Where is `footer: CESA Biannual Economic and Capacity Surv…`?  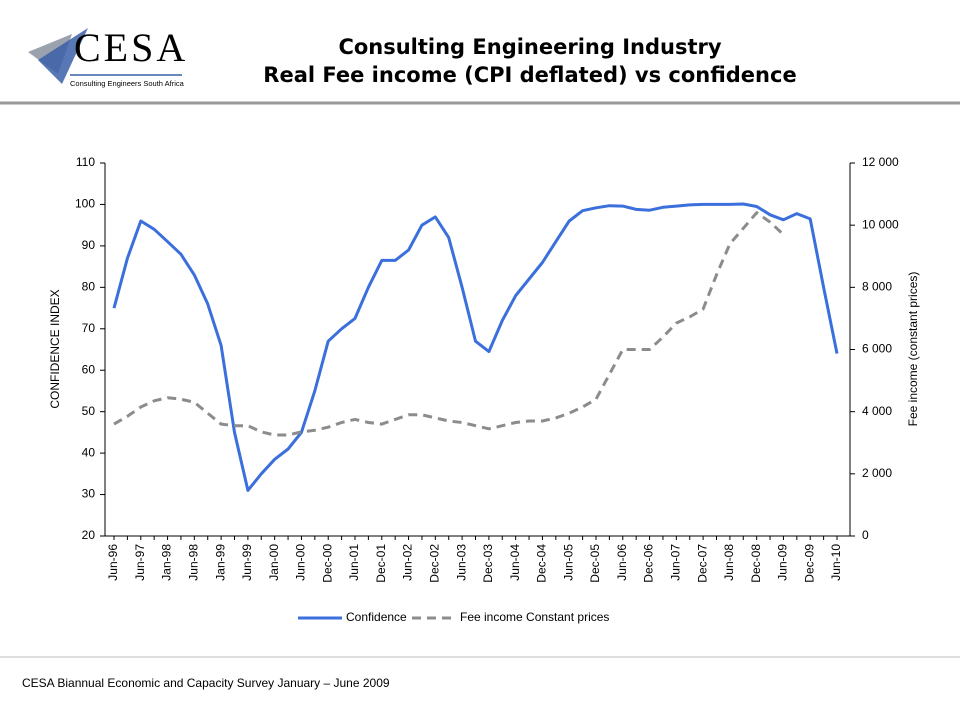 footer: CESA Biannual Economic and Capacity Surv… is located at coordinates (206, 683).